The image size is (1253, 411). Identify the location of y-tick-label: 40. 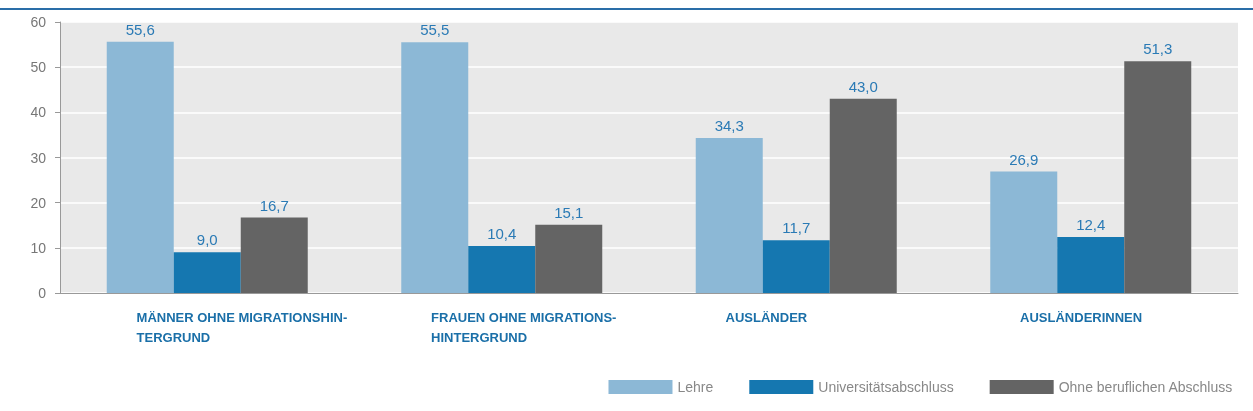
(38, 112).